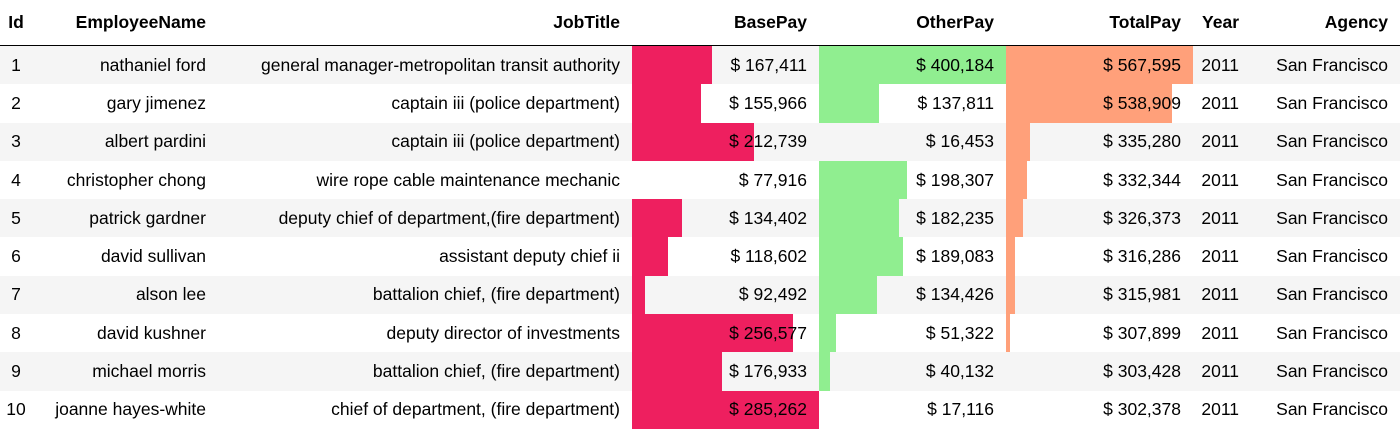  I want to click on cell-total-pay: $ 567,595, so click(1099, 65).